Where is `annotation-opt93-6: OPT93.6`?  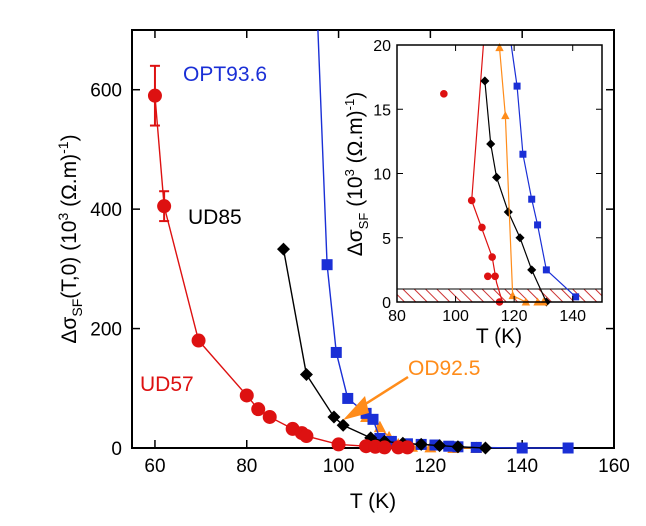 annotation-opt93-6: OPT93.6 is located at coordinates (225, 74).